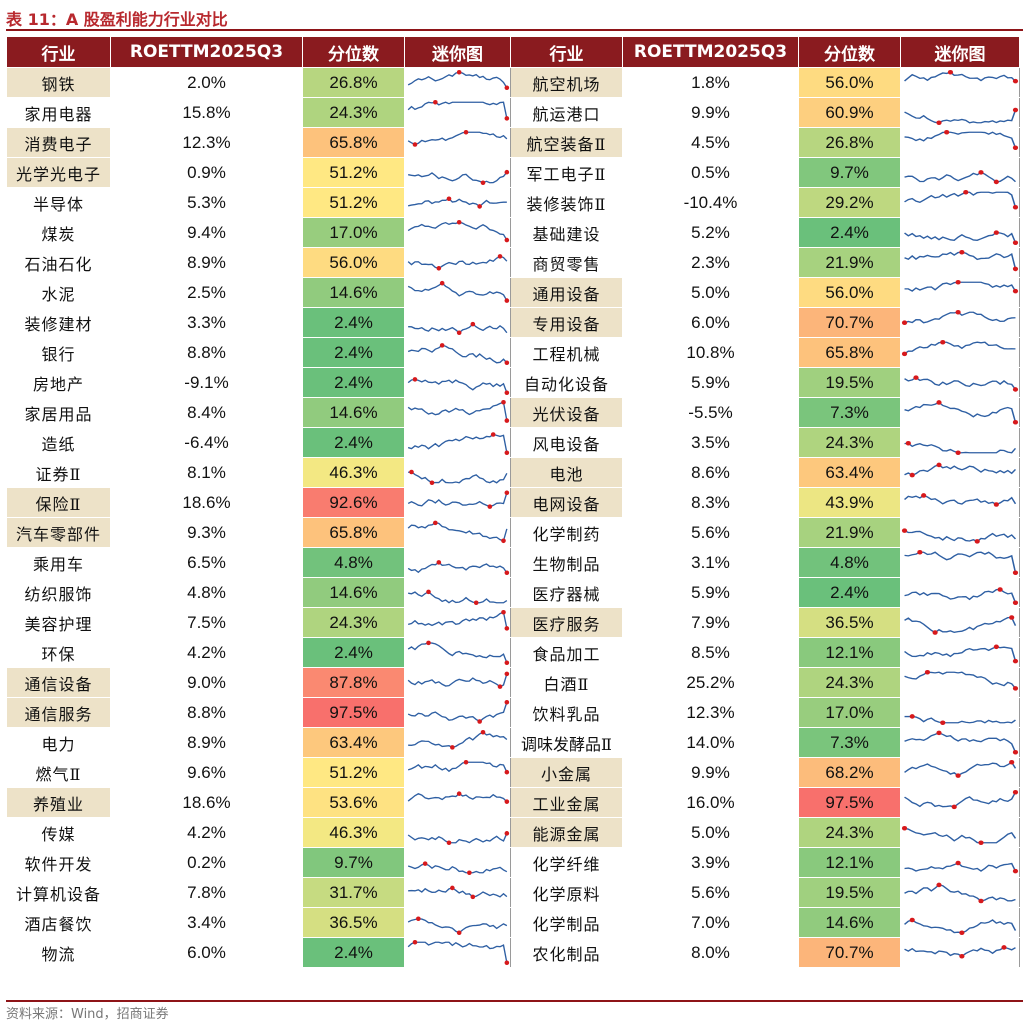 This screenshot has width=1029, height=1029. What do you see at coordinates (710, 112) in the screenshot?
I see `roe-value-right: 9.9%` at bounding box center [710, 112].